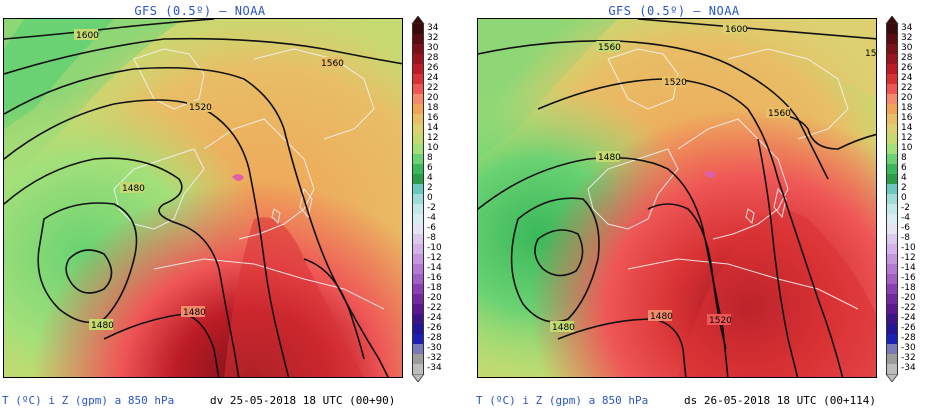 The height and width of the screenshot is (418, 932). Describe the element at coordinates (433, 148) in the screenshot. I see `scale-label: 10` at that location.